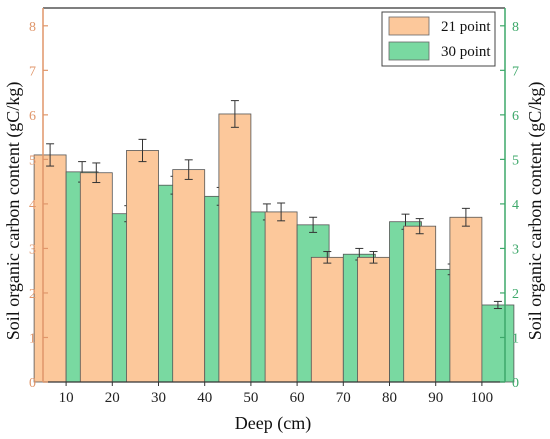 Image resolution: width=550 pixels, height=439 pixels. I want to click on legend-label-series-1: 21 point, so click(466, 27).